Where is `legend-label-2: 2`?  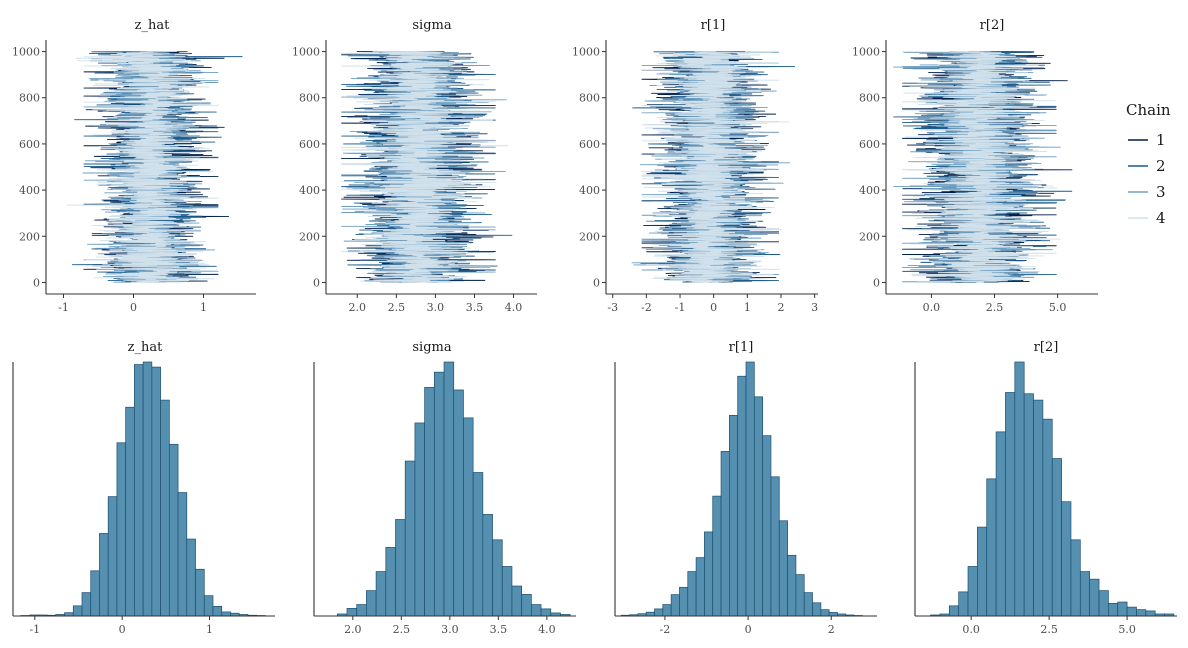
legend-label-2: 2 is located at coordinates (1161, 166).